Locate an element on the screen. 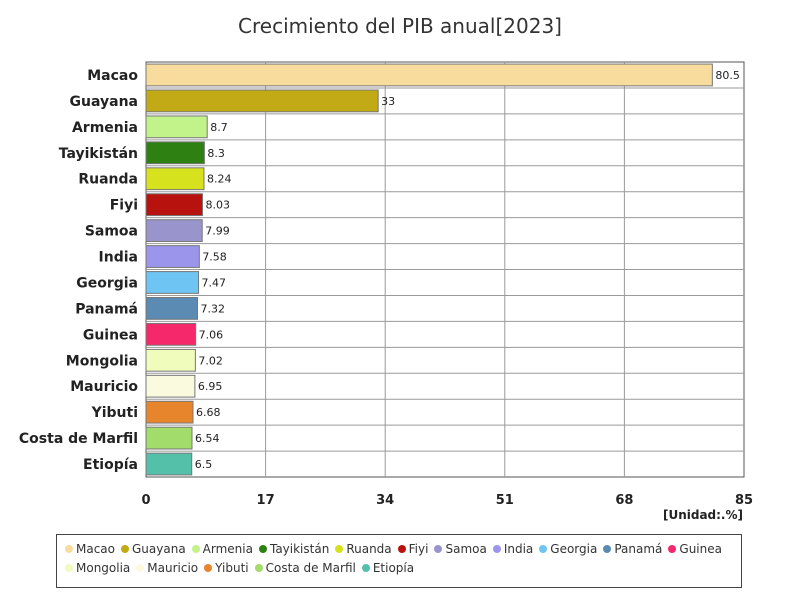  category-label: Mongolia is located at coordinates (102, 361).